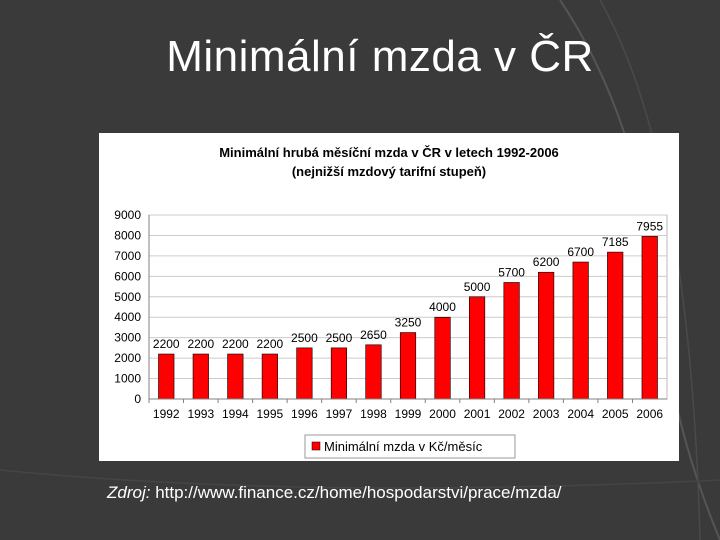  What do you see at coordinates (580, 414) in the screenshot?
I see `x-tick-label: 2004` at bounding box center [580, 414].